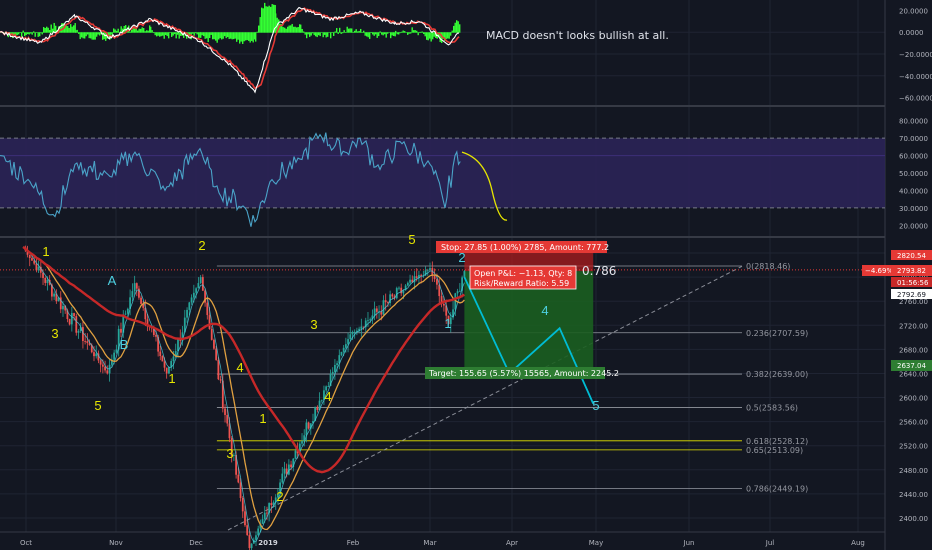  What do you see at coordinates (442, 543) in the screenshot?
I see `time-axis: Oct Nov Dec 2019 Feb Mar Apr May Jun Jul Aug` at bounding box center [442, 543].